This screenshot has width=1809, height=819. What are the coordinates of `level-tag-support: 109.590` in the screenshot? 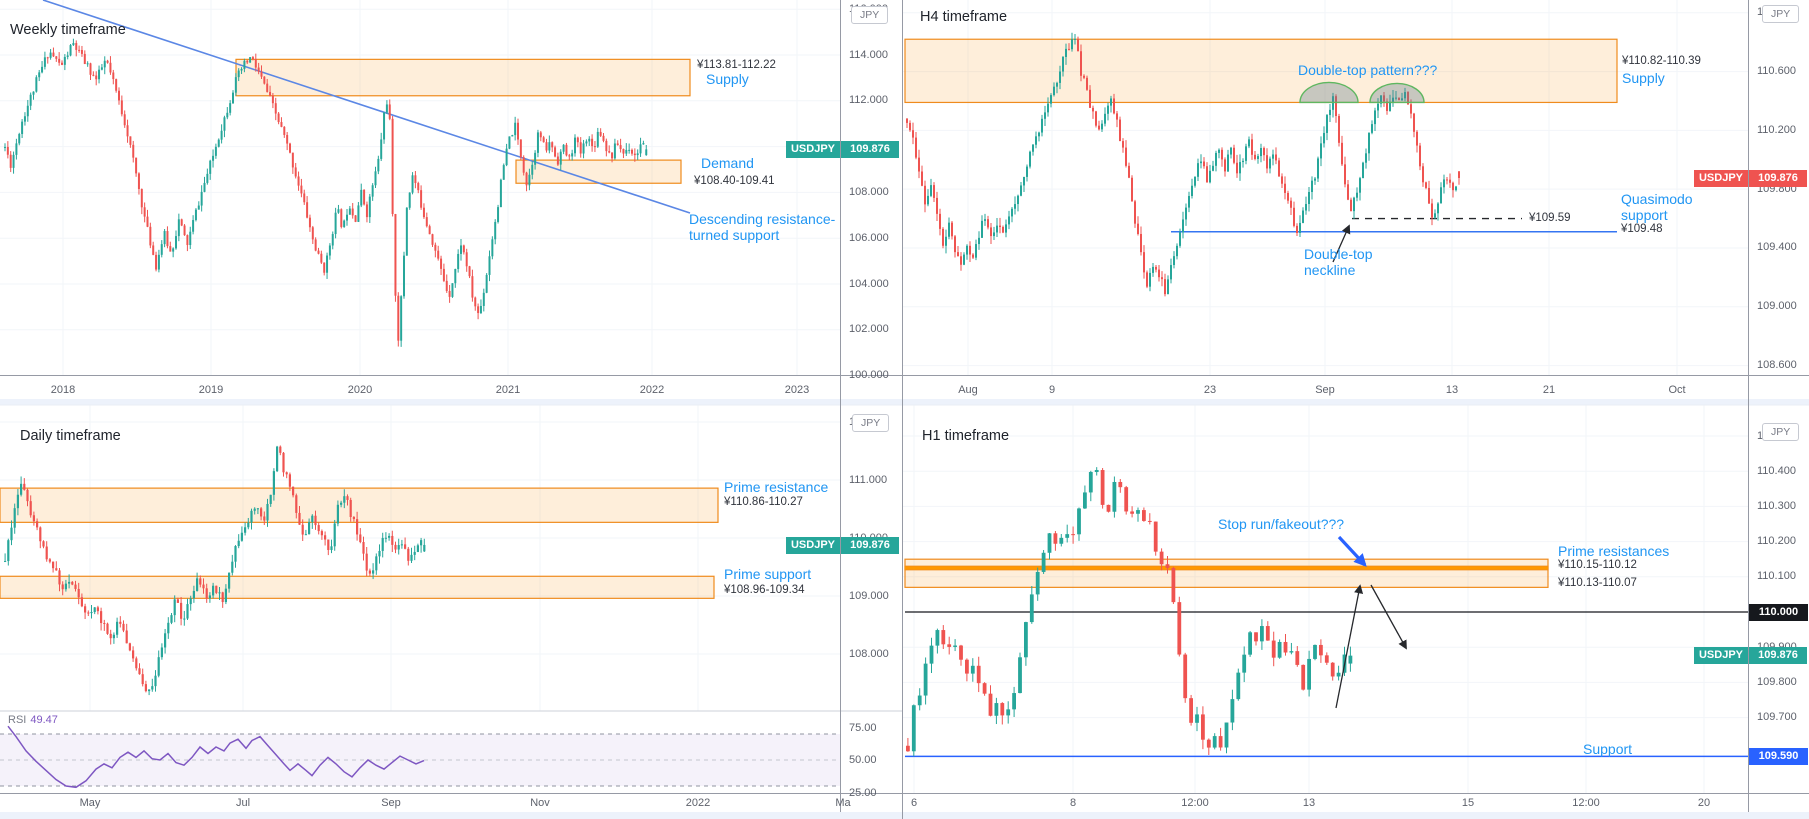 It's located at (1778, 756).